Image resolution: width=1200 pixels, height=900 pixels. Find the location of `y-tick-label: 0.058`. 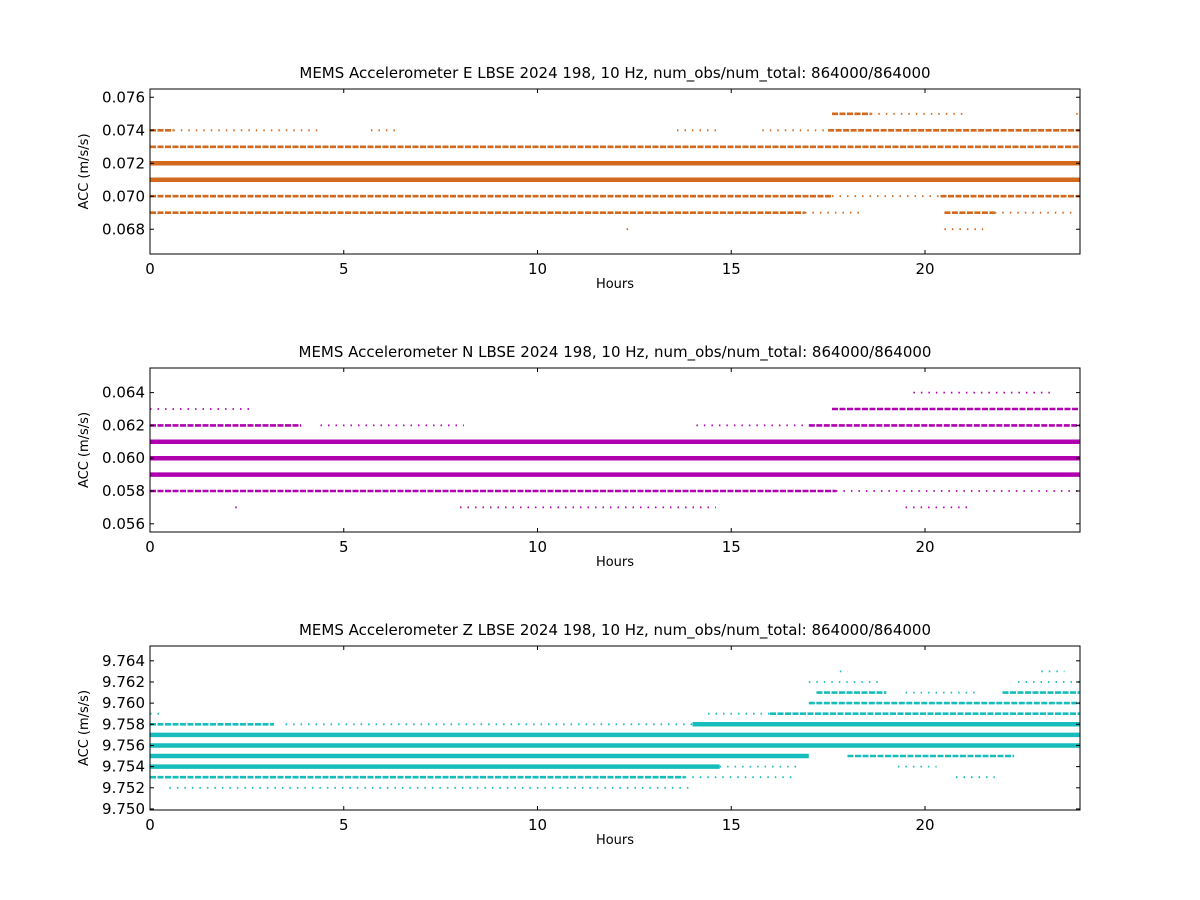

y-tick-label: 0.058 is located at coordinates (123, 491).